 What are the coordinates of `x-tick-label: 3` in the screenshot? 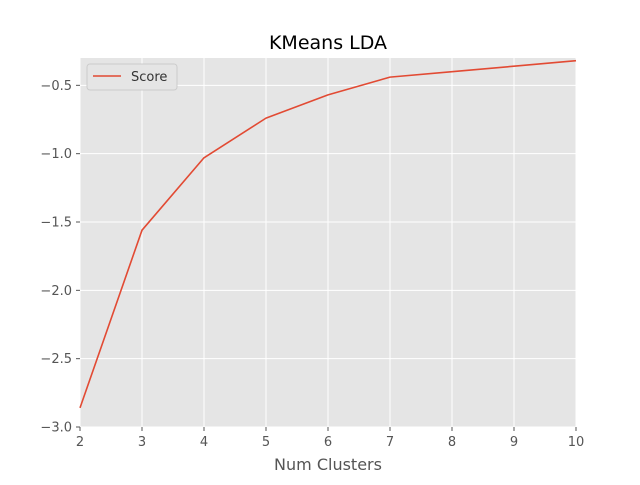 It's located at (142, 442).